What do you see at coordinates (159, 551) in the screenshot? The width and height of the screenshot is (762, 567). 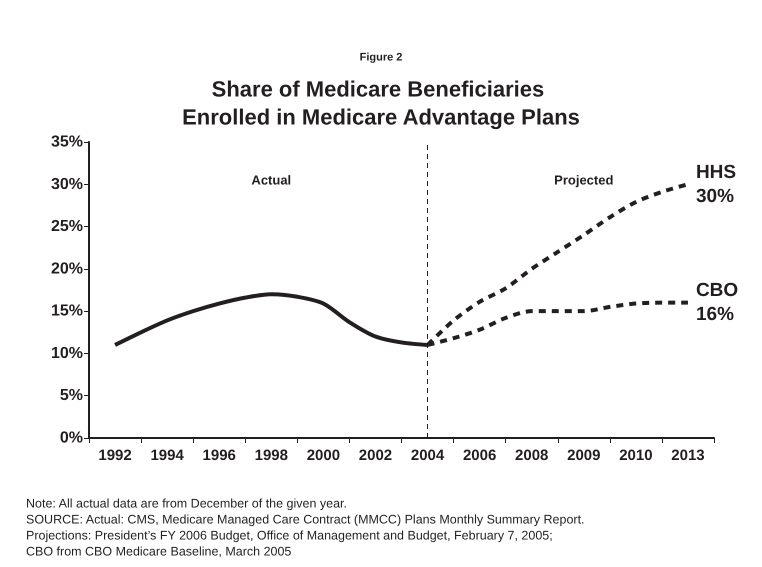 I see `text: CBO from CBO Medicare Baseline, March 2005` at bounding box center [159, 551].